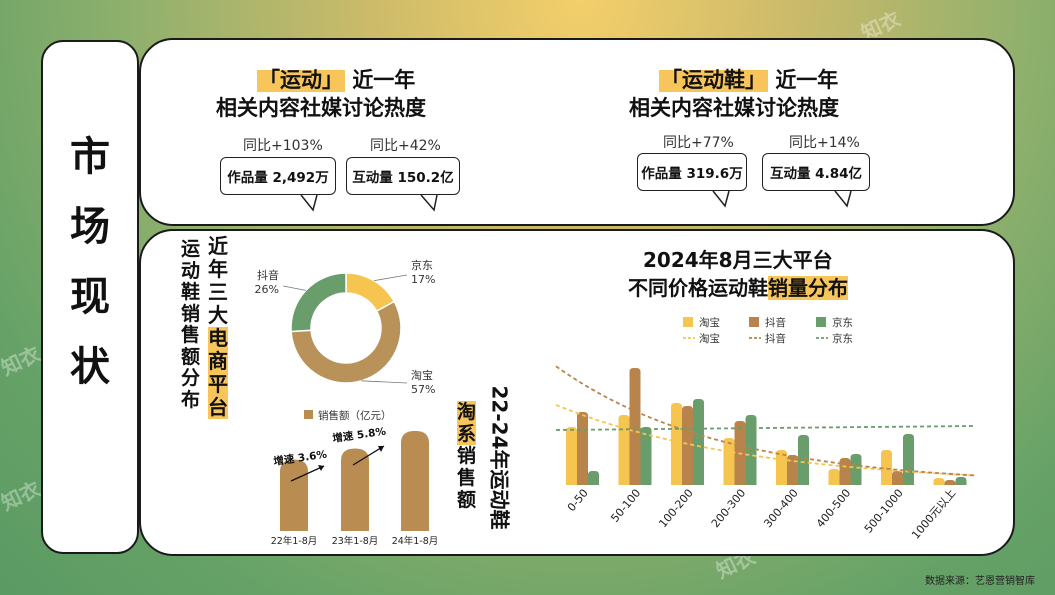 This screenshot has width=1055, height=595. I want to click on price-chart-title-line2: 不同价格运动鞋销量分布, so click(738, 286).